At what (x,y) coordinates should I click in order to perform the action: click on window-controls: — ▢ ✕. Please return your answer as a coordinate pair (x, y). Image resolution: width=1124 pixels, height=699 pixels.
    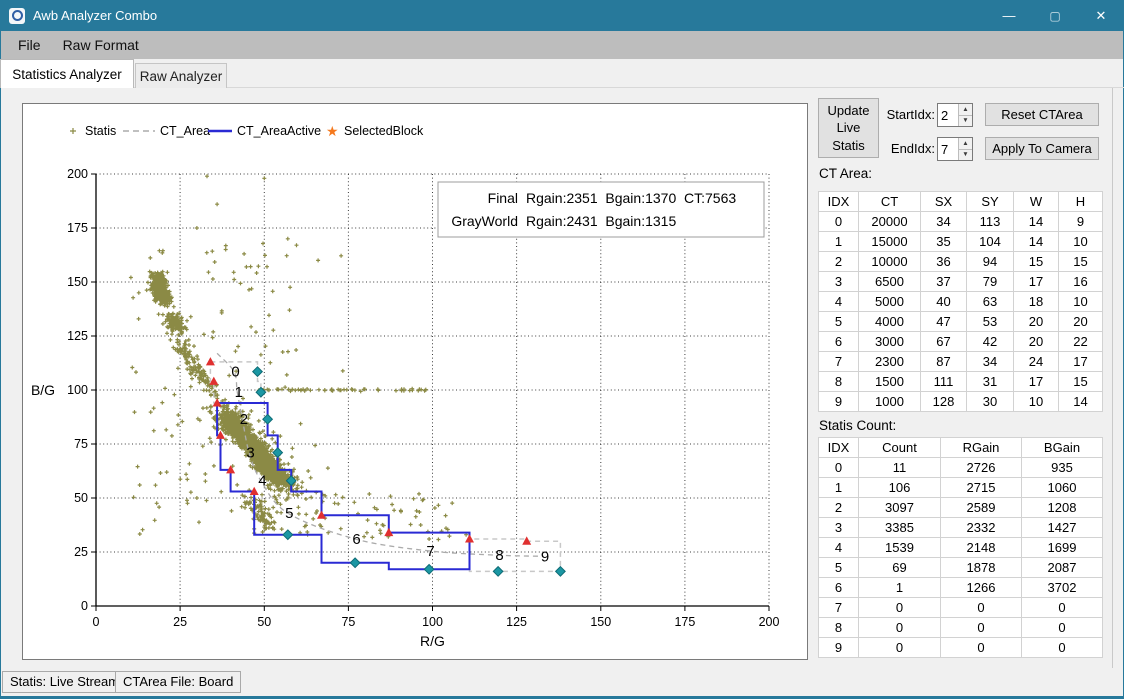
    Looking at the image, I should click on (1055, 15).